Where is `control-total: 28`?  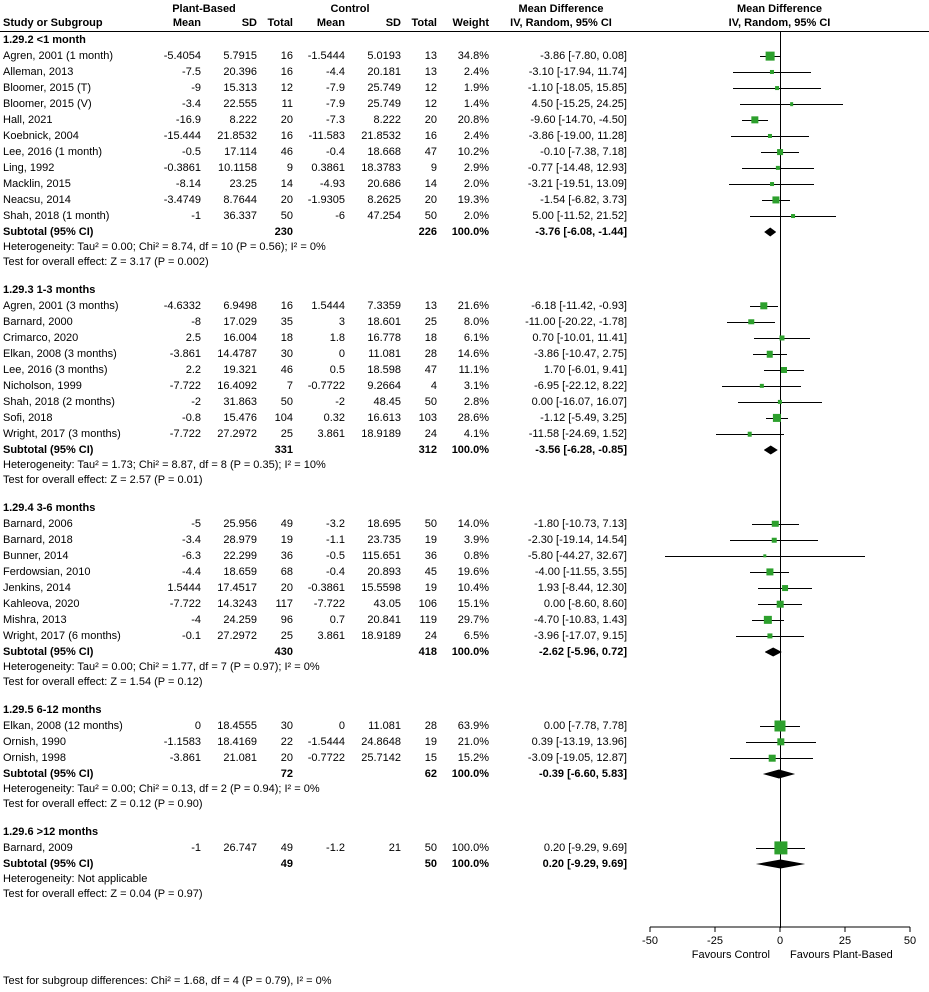
control-total: 28 is located at coordinates (430, 354).